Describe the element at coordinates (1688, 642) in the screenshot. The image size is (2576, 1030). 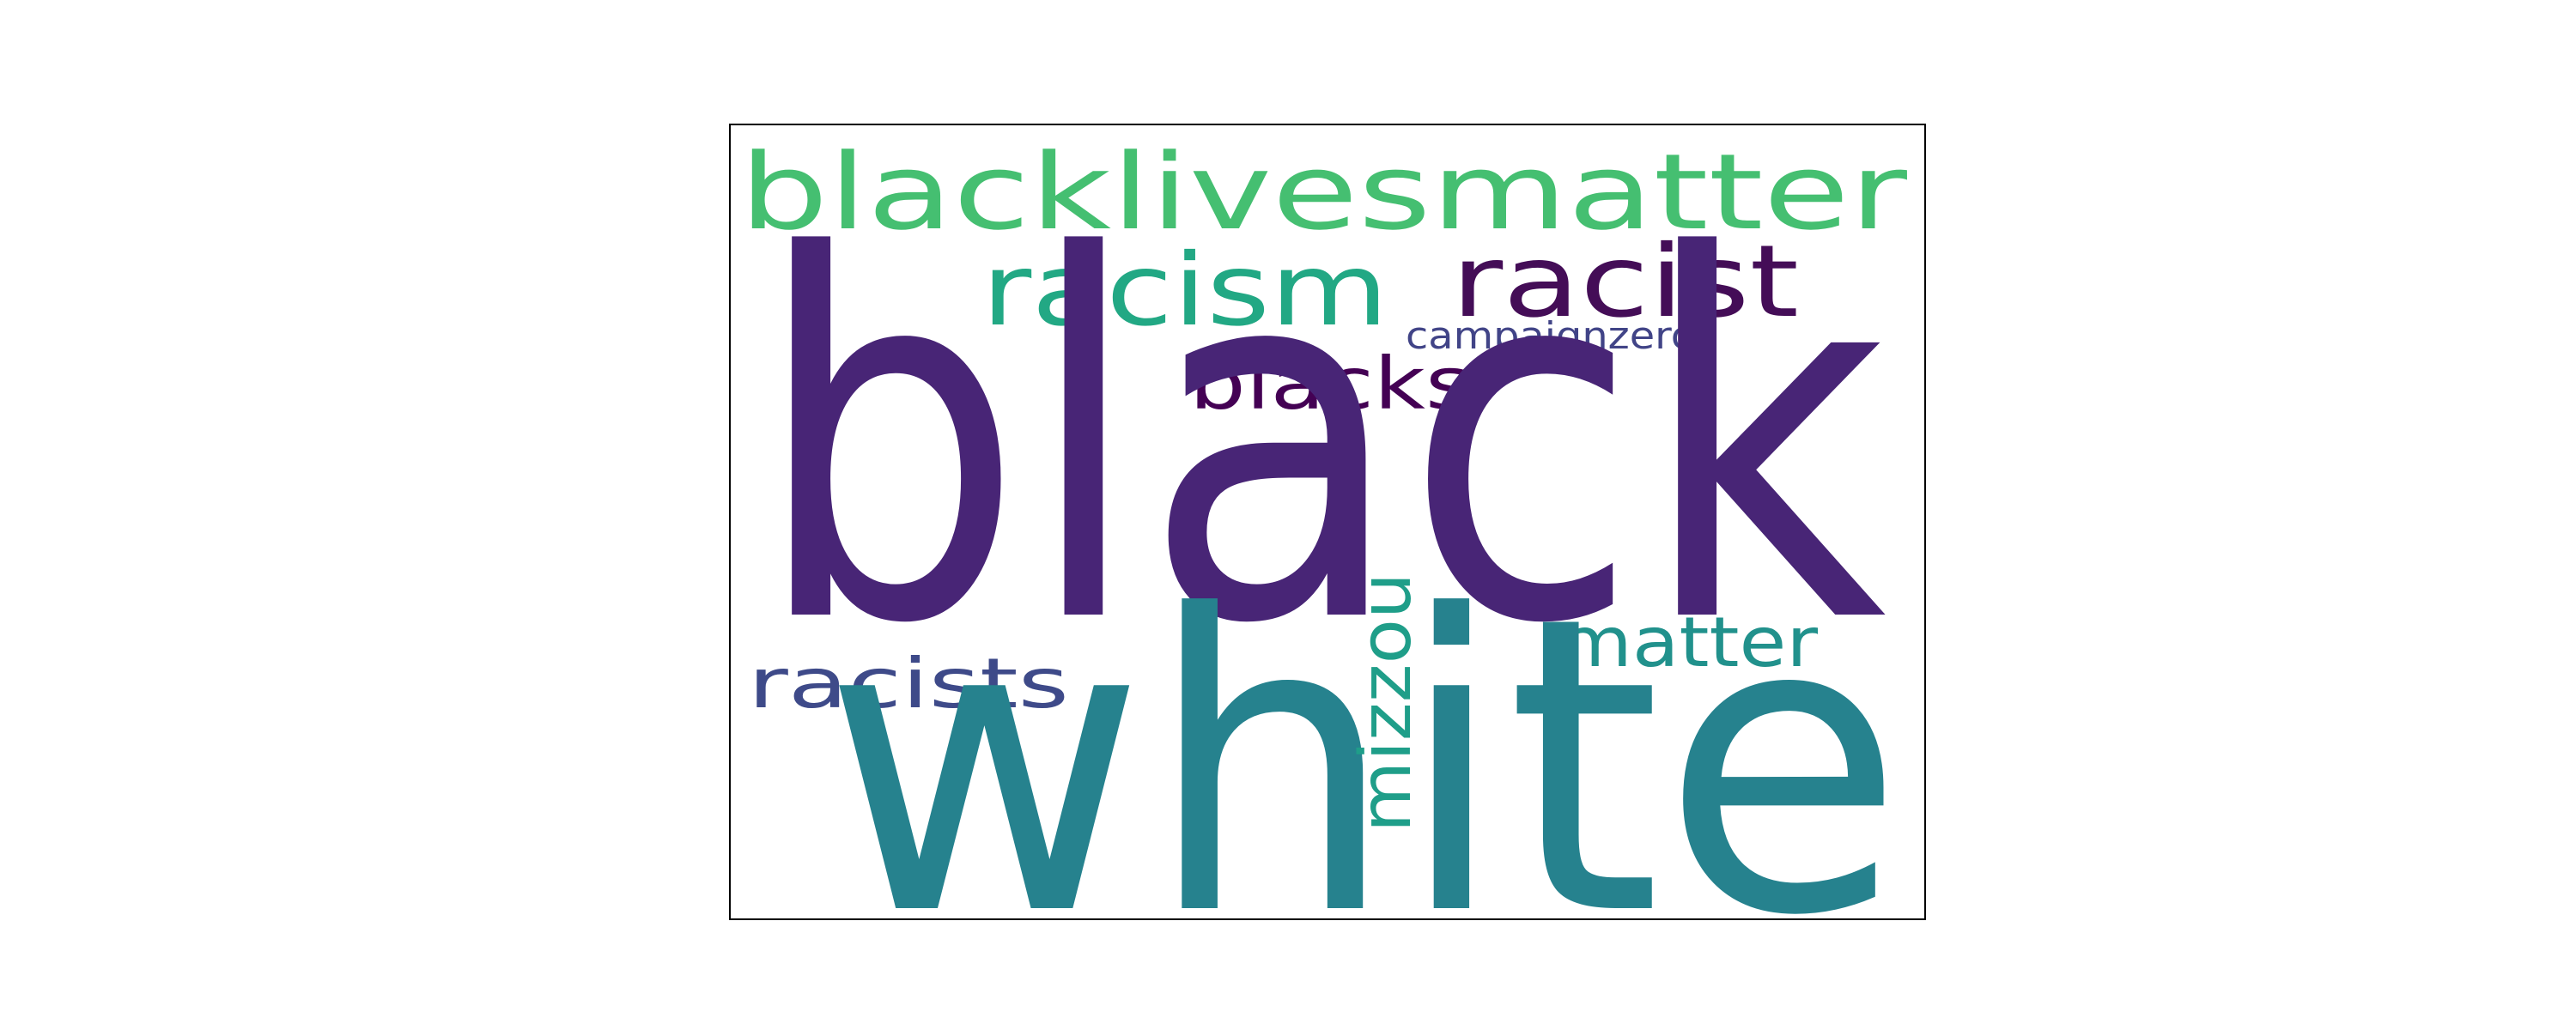
I see `word-matter: matter` at that location.